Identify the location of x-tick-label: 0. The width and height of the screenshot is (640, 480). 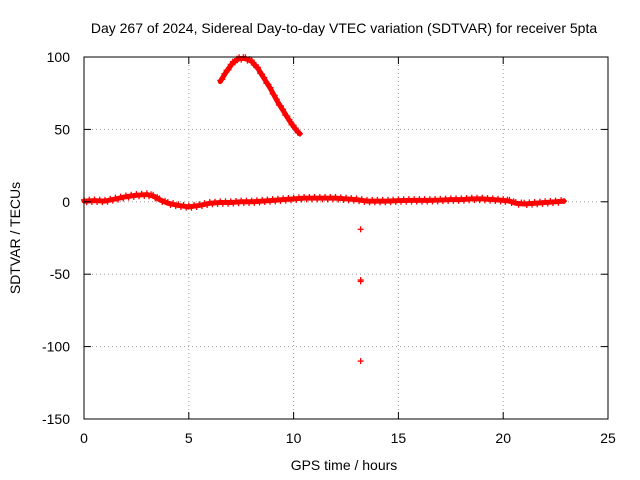
(84, 438).